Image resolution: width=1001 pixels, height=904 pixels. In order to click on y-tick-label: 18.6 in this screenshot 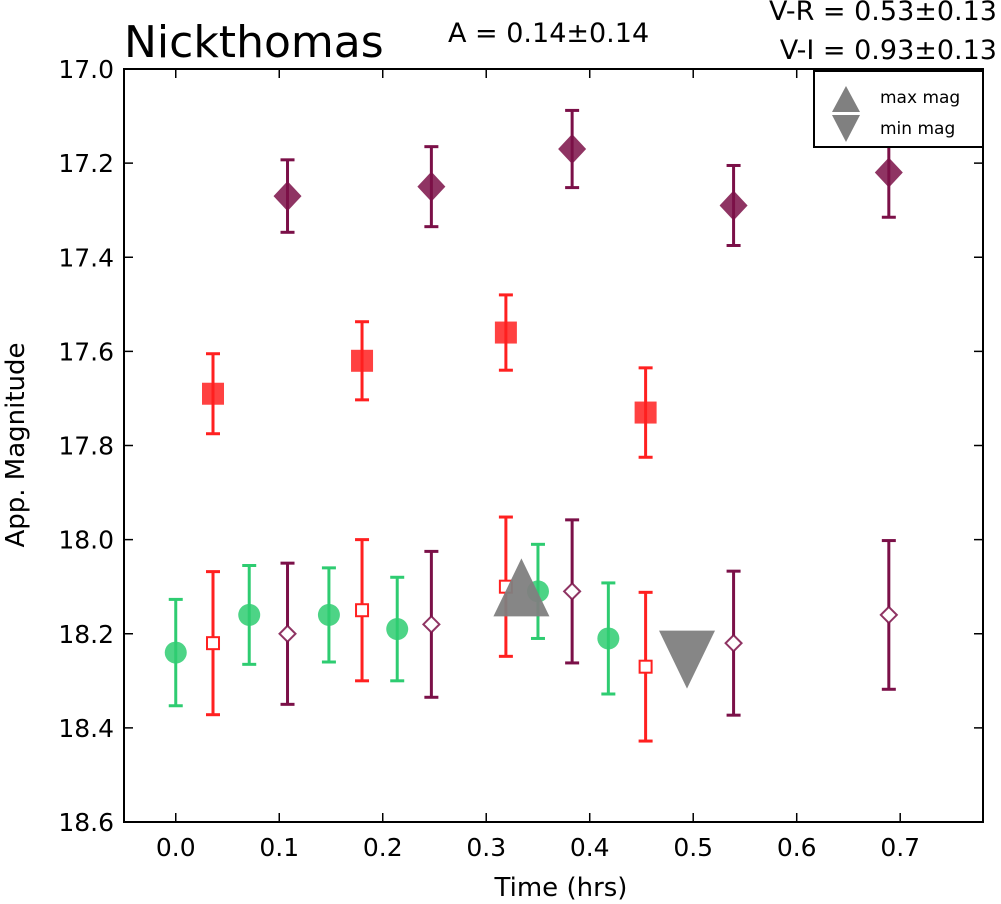, I will do `click(86, 822)`.